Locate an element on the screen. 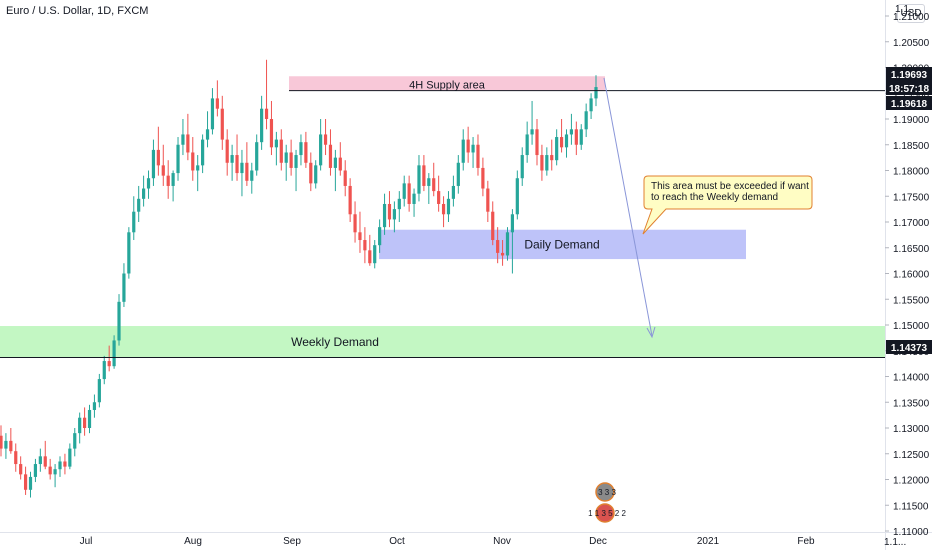 Image resolution: width=932 pixels, height=550 pixels. supply-zone is located at coordinates (447, 83).